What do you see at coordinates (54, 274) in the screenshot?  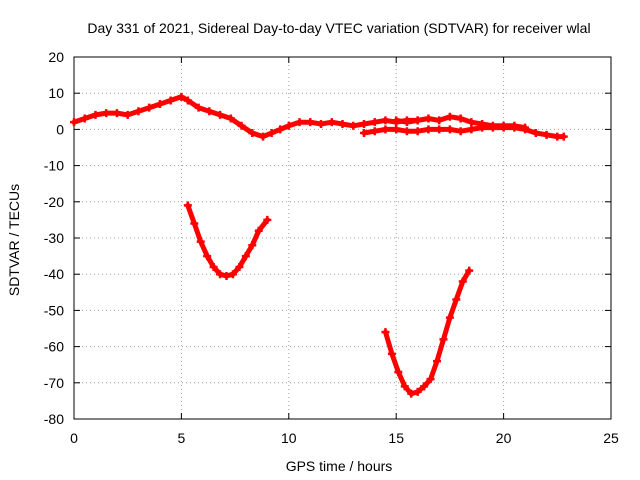 I see `y-tick-label: -40` at bounding box center [54, 274].